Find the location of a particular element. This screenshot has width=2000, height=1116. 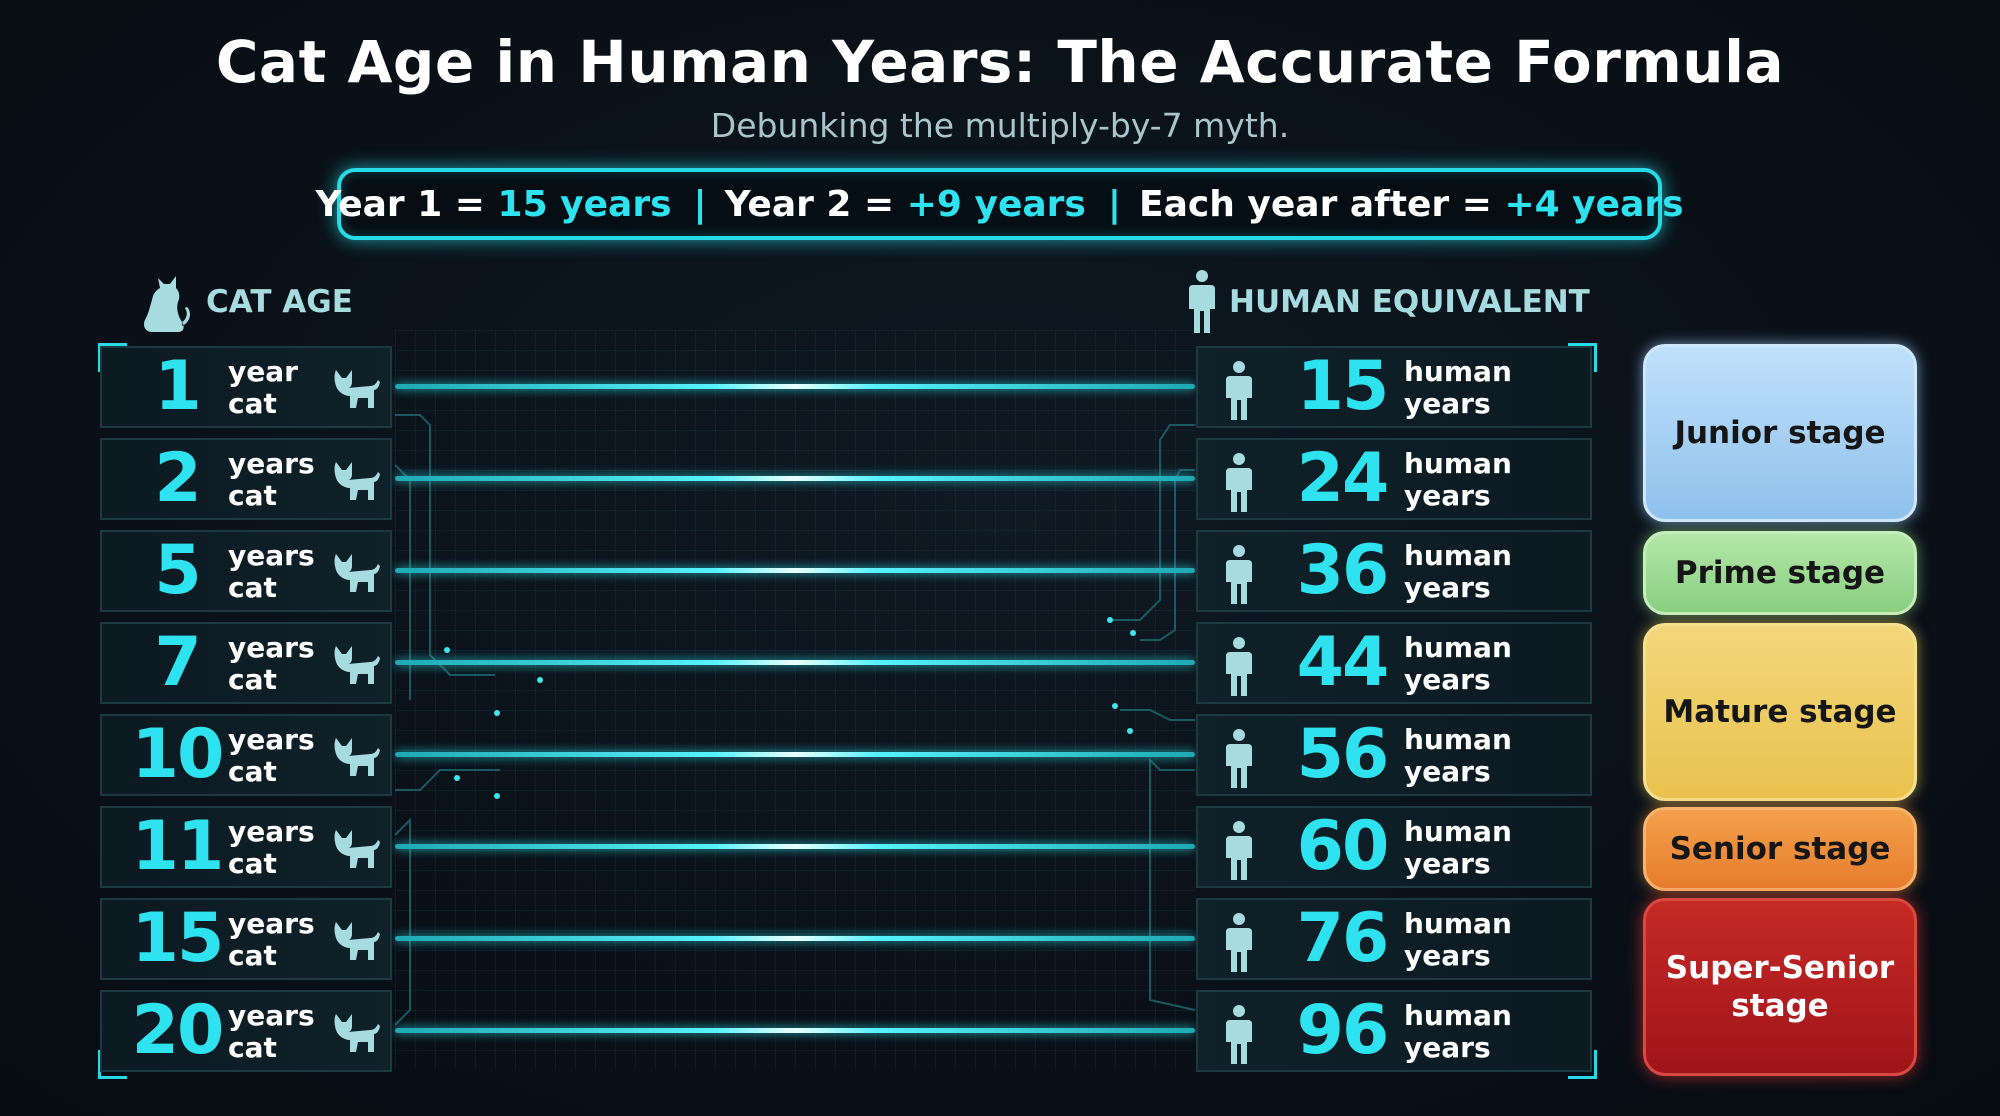

human-equivalent-box: 76 human years is located at coordinates (1394, 939).